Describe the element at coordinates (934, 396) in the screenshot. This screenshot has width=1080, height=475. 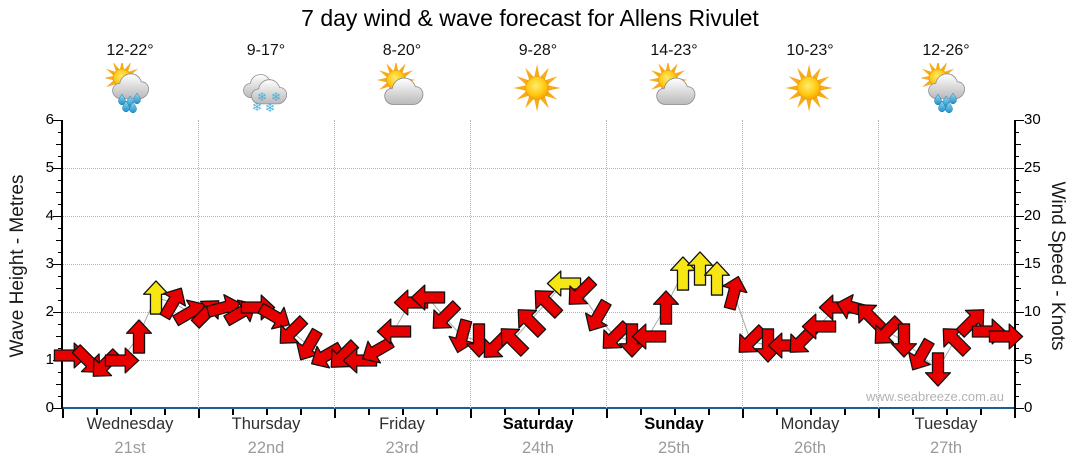
I see `watermark: www.seabreeze.com.au` at that location.